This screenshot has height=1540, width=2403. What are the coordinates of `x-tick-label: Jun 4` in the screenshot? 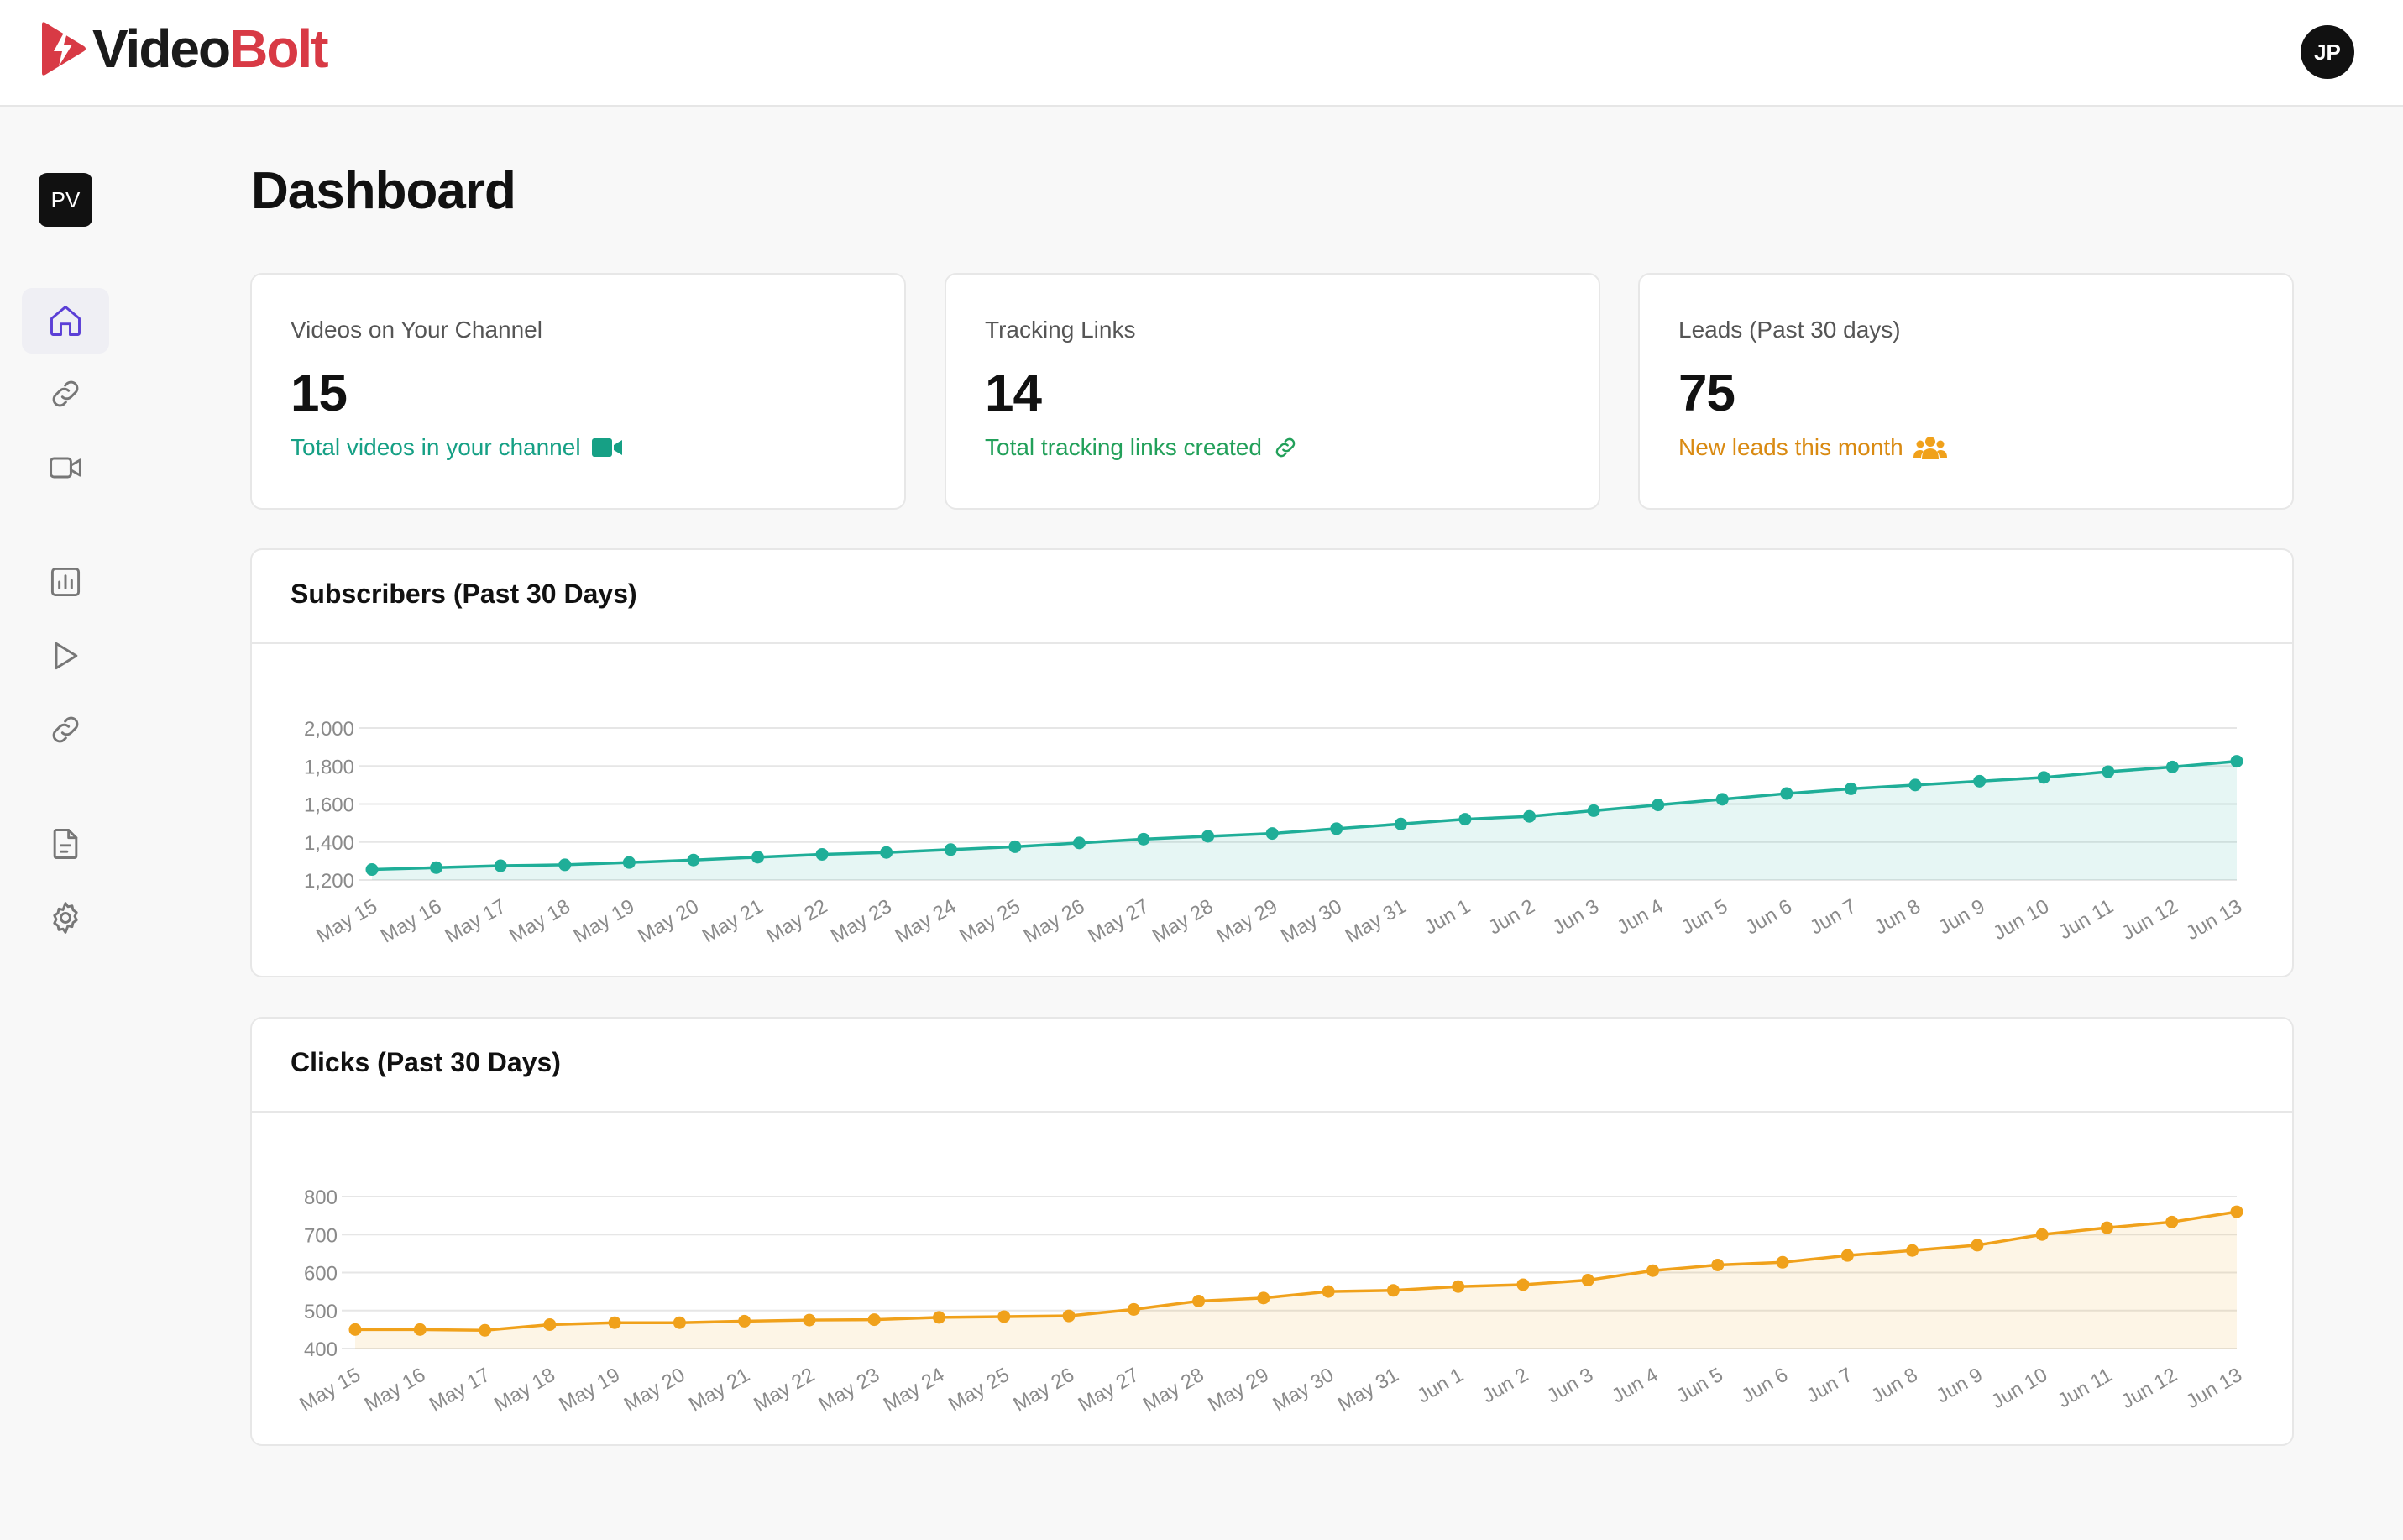 It's located at (1635, 1386).